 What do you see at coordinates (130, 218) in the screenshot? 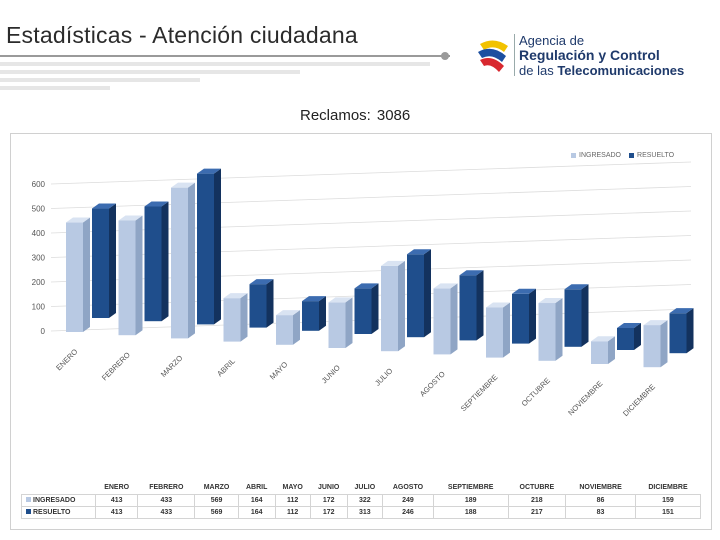
I see `bar-top-ingresado-febrero` at bounding box center [130, 218].